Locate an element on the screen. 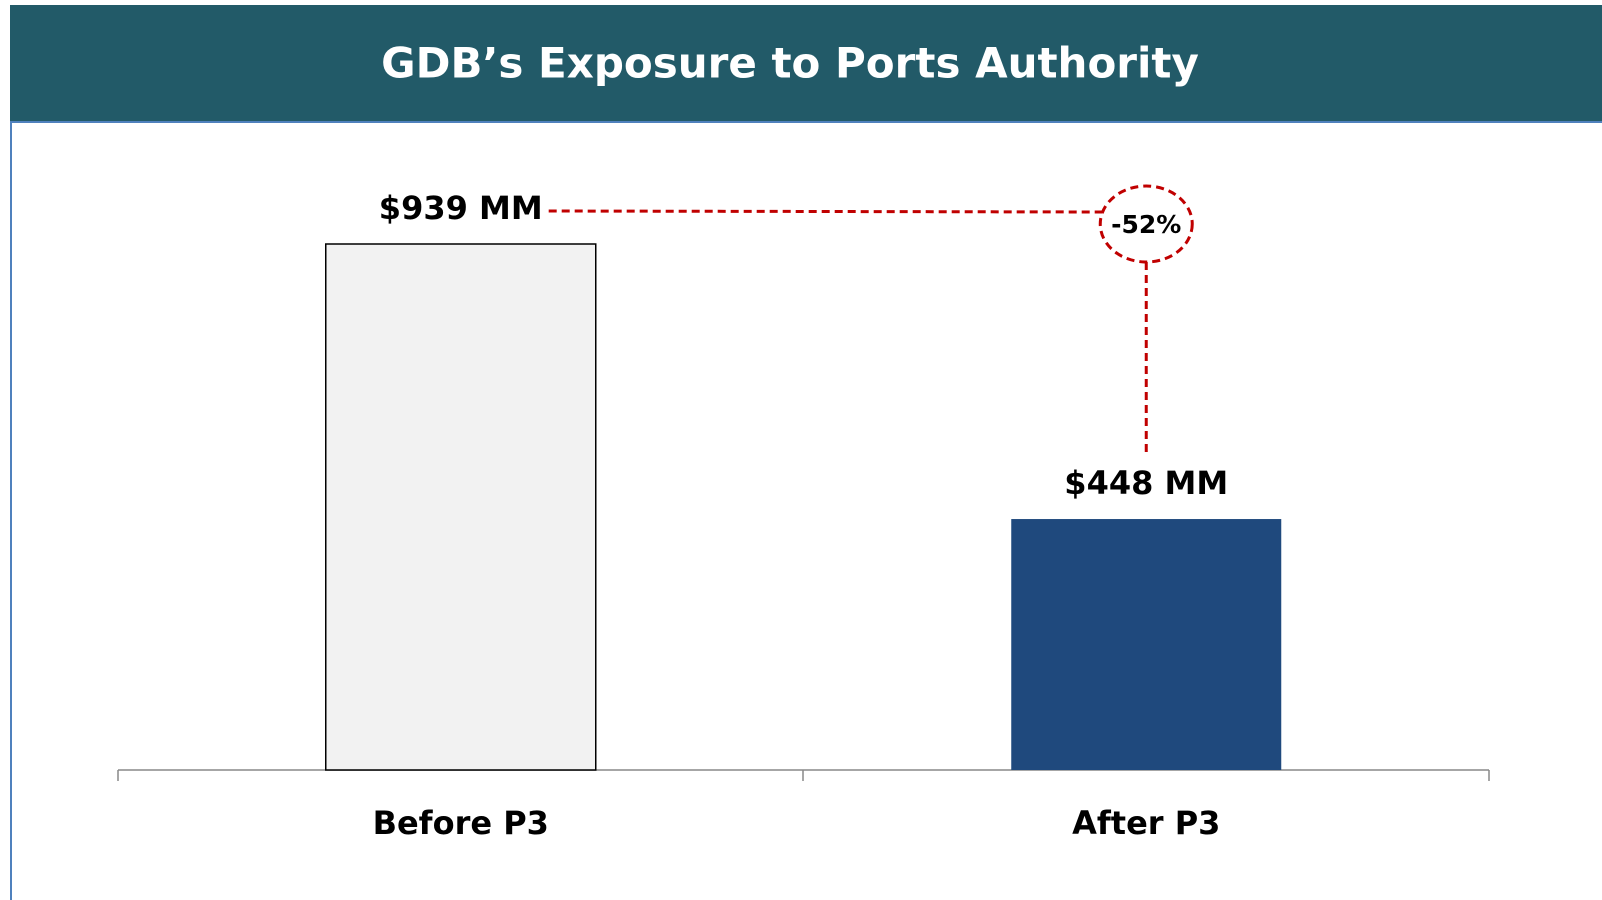 Image resolution: width=1602 pixels, height=900 pixels. header-band is located at coordinates (806, 63).